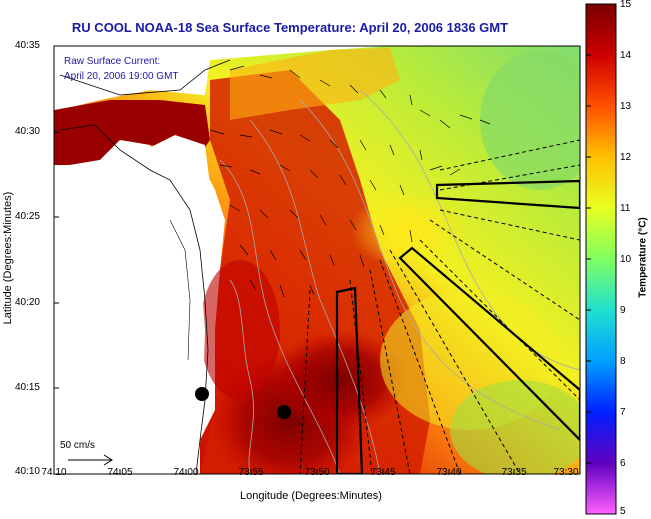 The height and width of the screenshot is (519, 651). Describe the element at coordinates (623, 361) in the screenshot. I see `colorbar-tick-label: 8` at that location.